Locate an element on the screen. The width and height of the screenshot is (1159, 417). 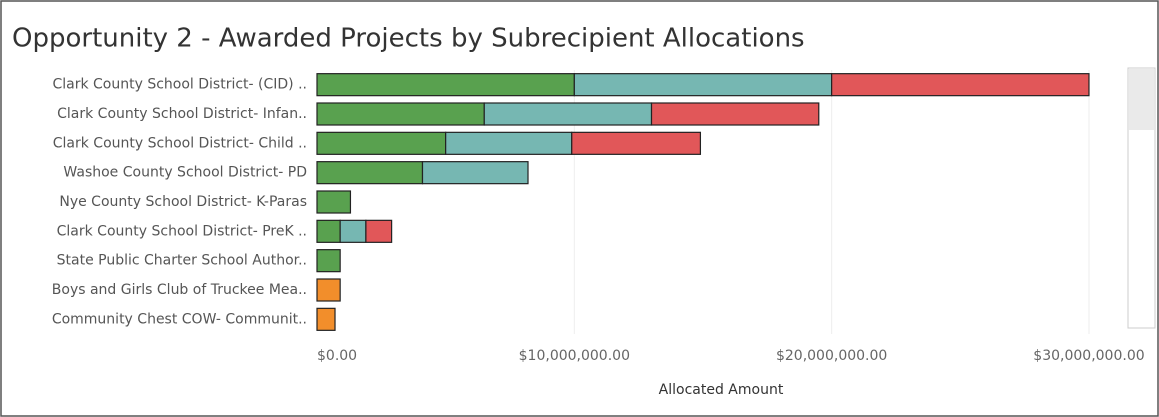
x-tick-label: $30,000,000.00 is located at coordinates (1088, 356).